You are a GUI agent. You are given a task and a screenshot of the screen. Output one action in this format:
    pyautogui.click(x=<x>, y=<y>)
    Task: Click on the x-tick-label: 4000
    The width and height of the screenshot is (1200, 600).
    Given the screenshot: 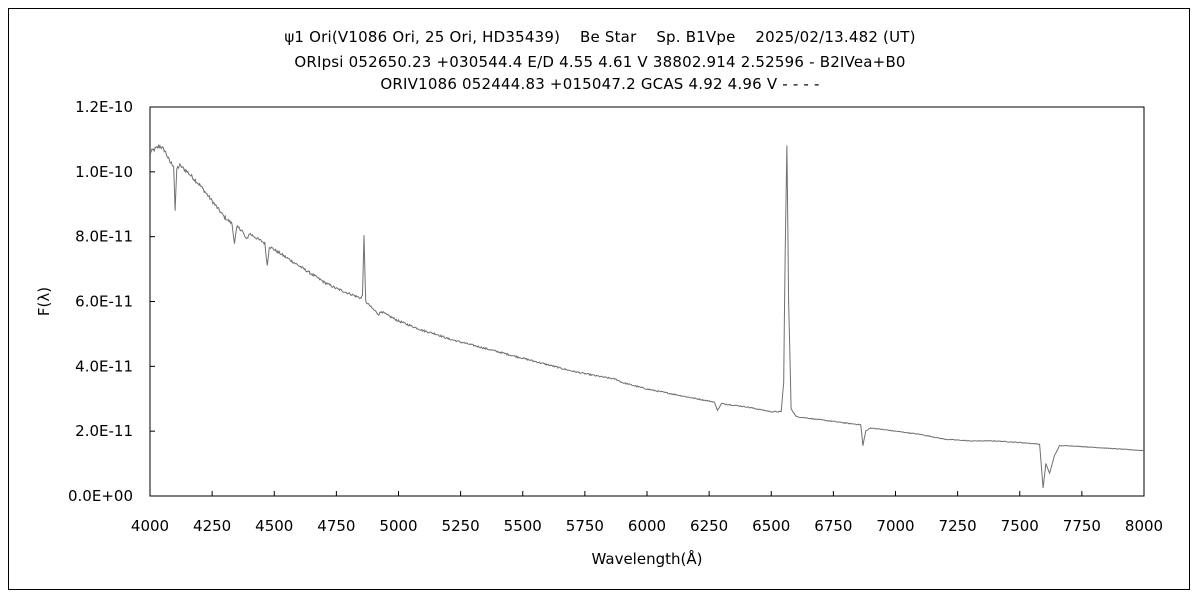 What is the action you would take?
    pyautogui.click(x=150, y=526)
    